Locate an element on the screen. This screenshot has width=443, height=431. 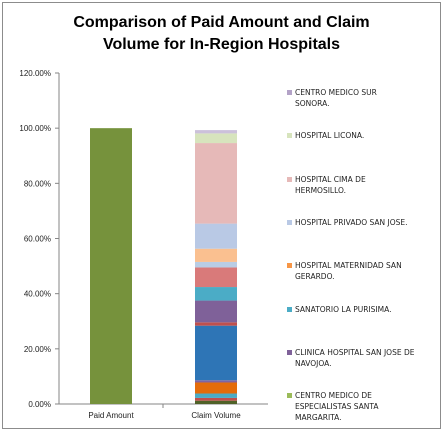
legend-label: CENTRO MEDICO SUR SONORA. is located at coordinates (336, 98).